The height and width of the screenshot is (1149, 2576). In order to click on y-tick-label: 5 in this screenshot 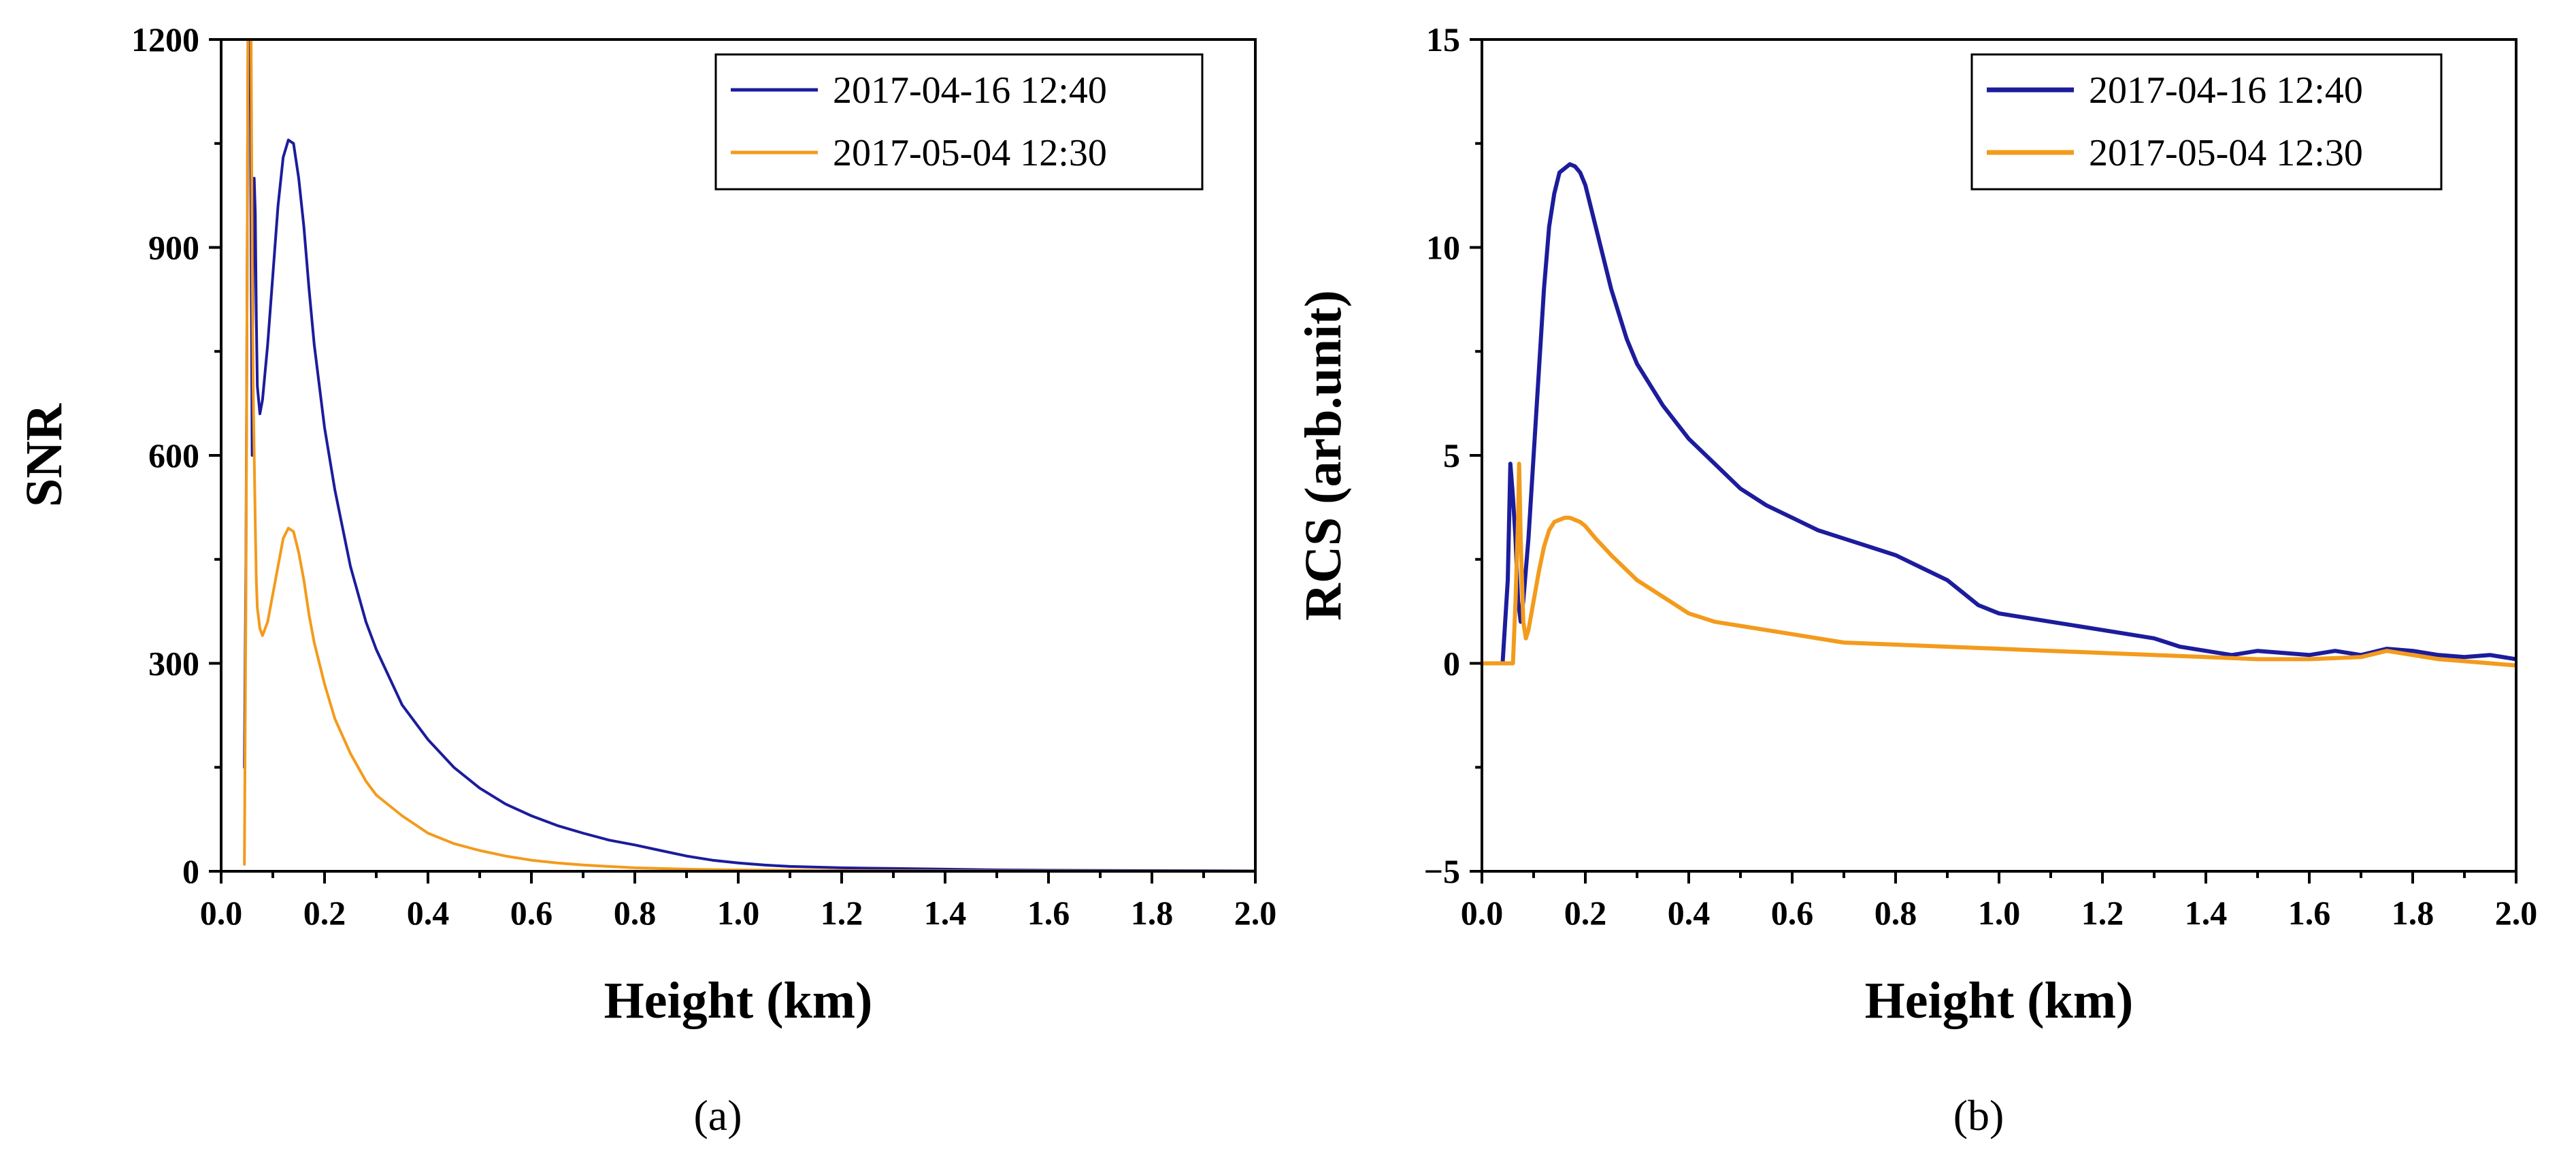, I will do `click(1452, 455)`.